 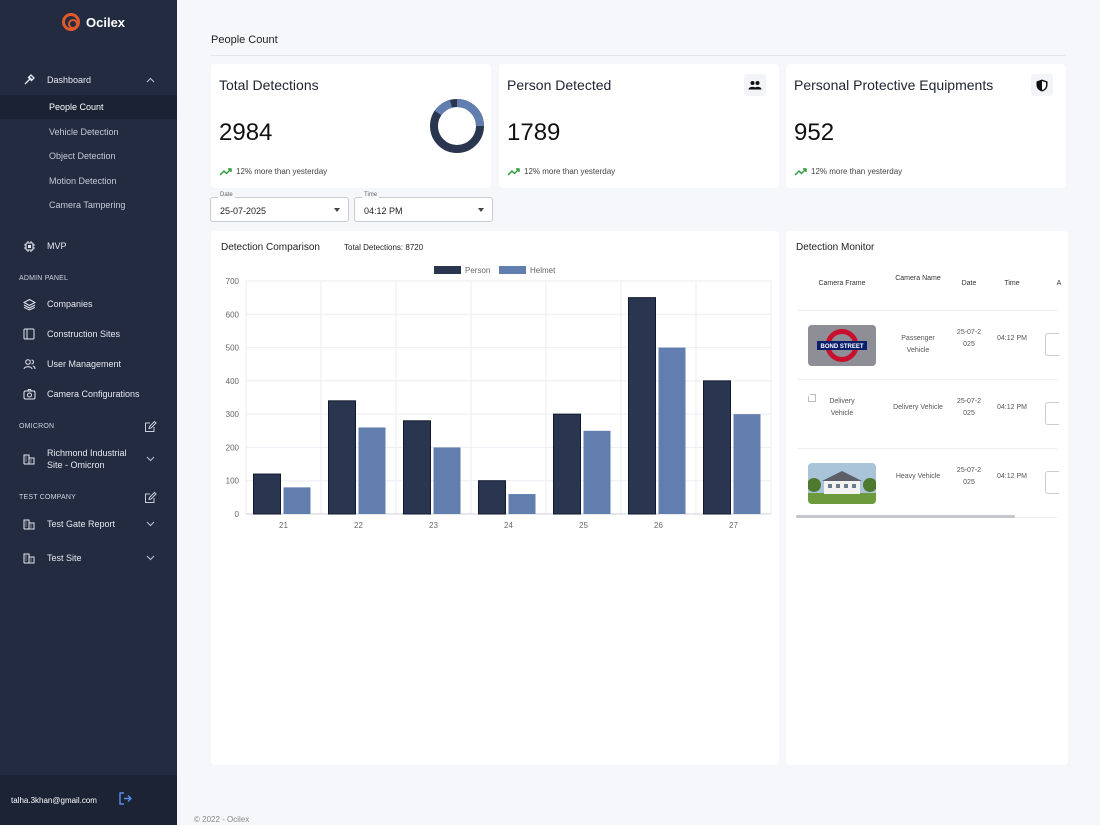 I want to click on section-title-test-company: TEST COMPANY, so click(x=47, y=497).